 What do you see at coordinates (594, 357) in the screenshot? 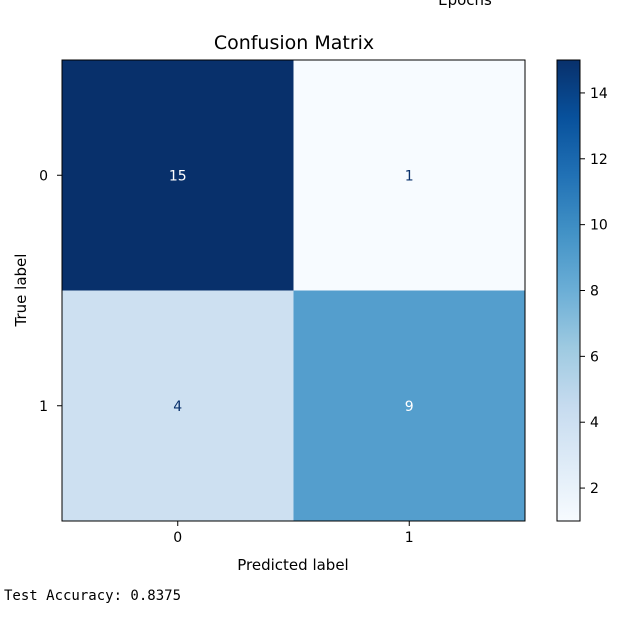
I see `colorbar-tick-label: 6` at bounding box center [594, 357].